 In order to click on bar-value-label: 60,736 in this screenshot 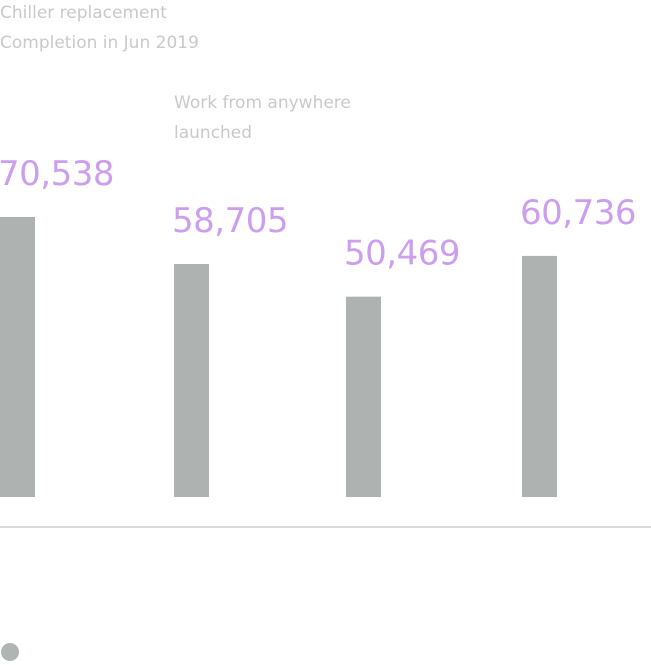, I will do `click(578, 213)`.